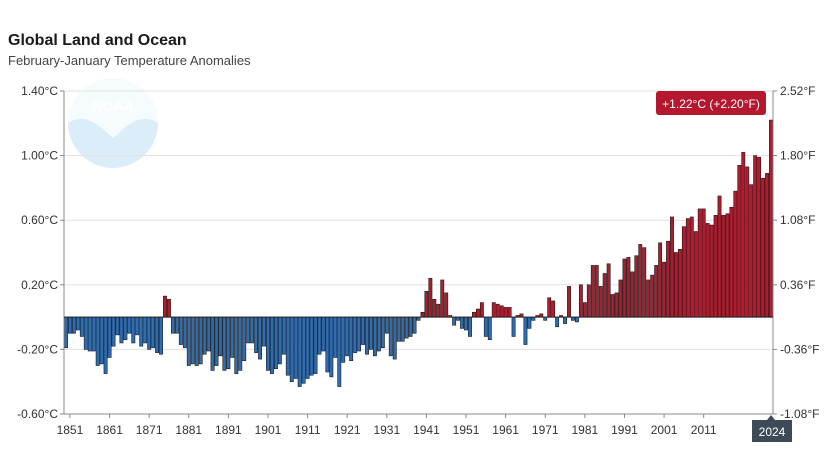 The image size is (825, 464). I want to click on noaa-logo: NOAA, so click(113, 123).